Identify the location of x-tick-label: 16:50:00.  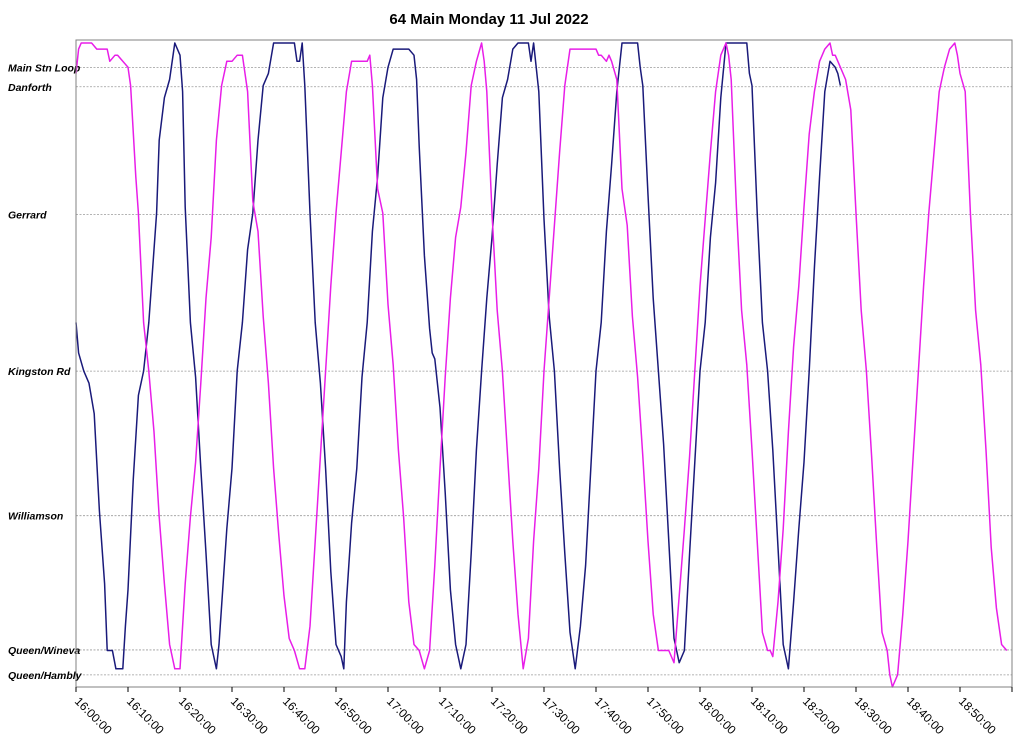
(353, 715).